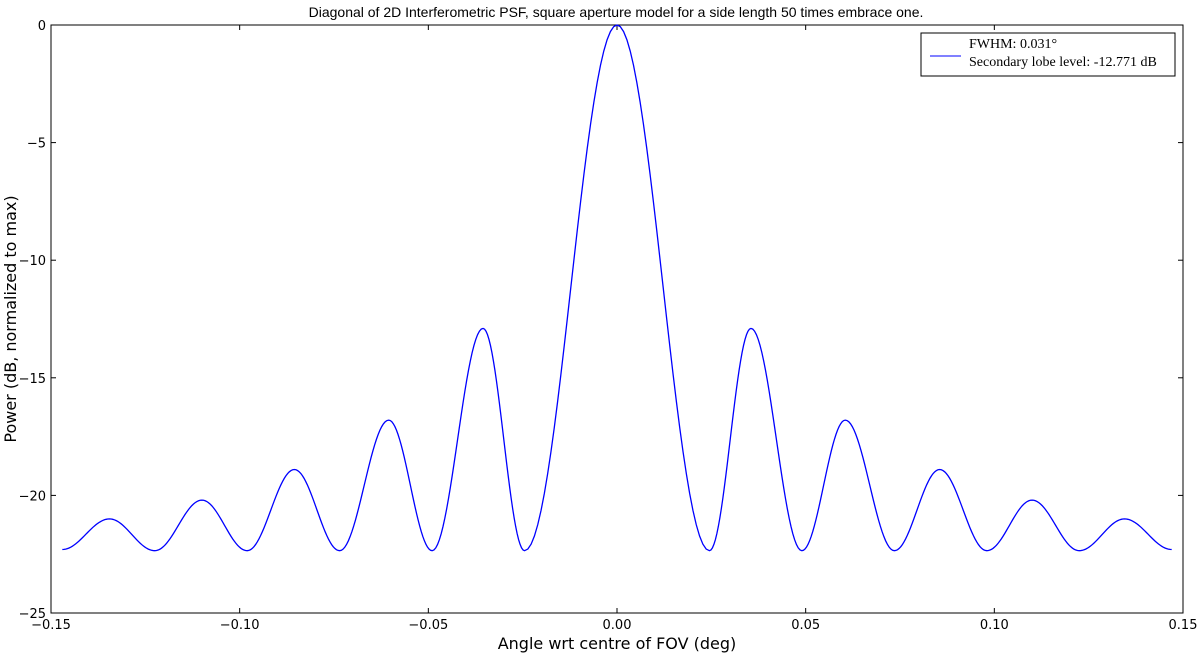 The width and height of the screenshot is (1200, 656). What do you see at coordinates (617, 643) in the screenshot?
I see `x-axis-label: Angle wrt centre of FOV (deg)` at bounding box center [617, 643].